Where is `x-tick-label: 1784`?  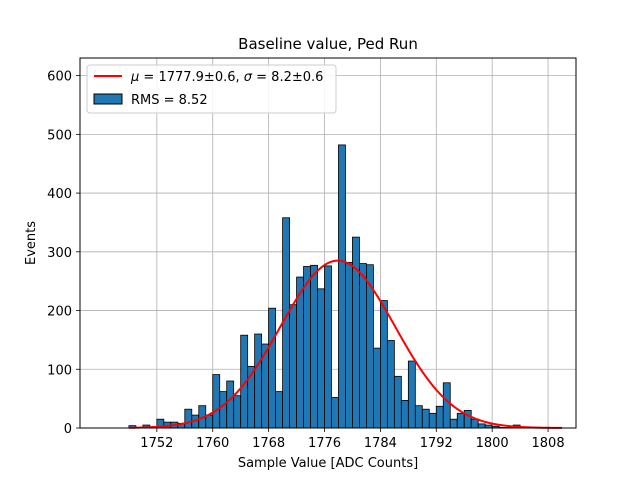 x-tick-label: 1784 is located at coordinates (380, 443).